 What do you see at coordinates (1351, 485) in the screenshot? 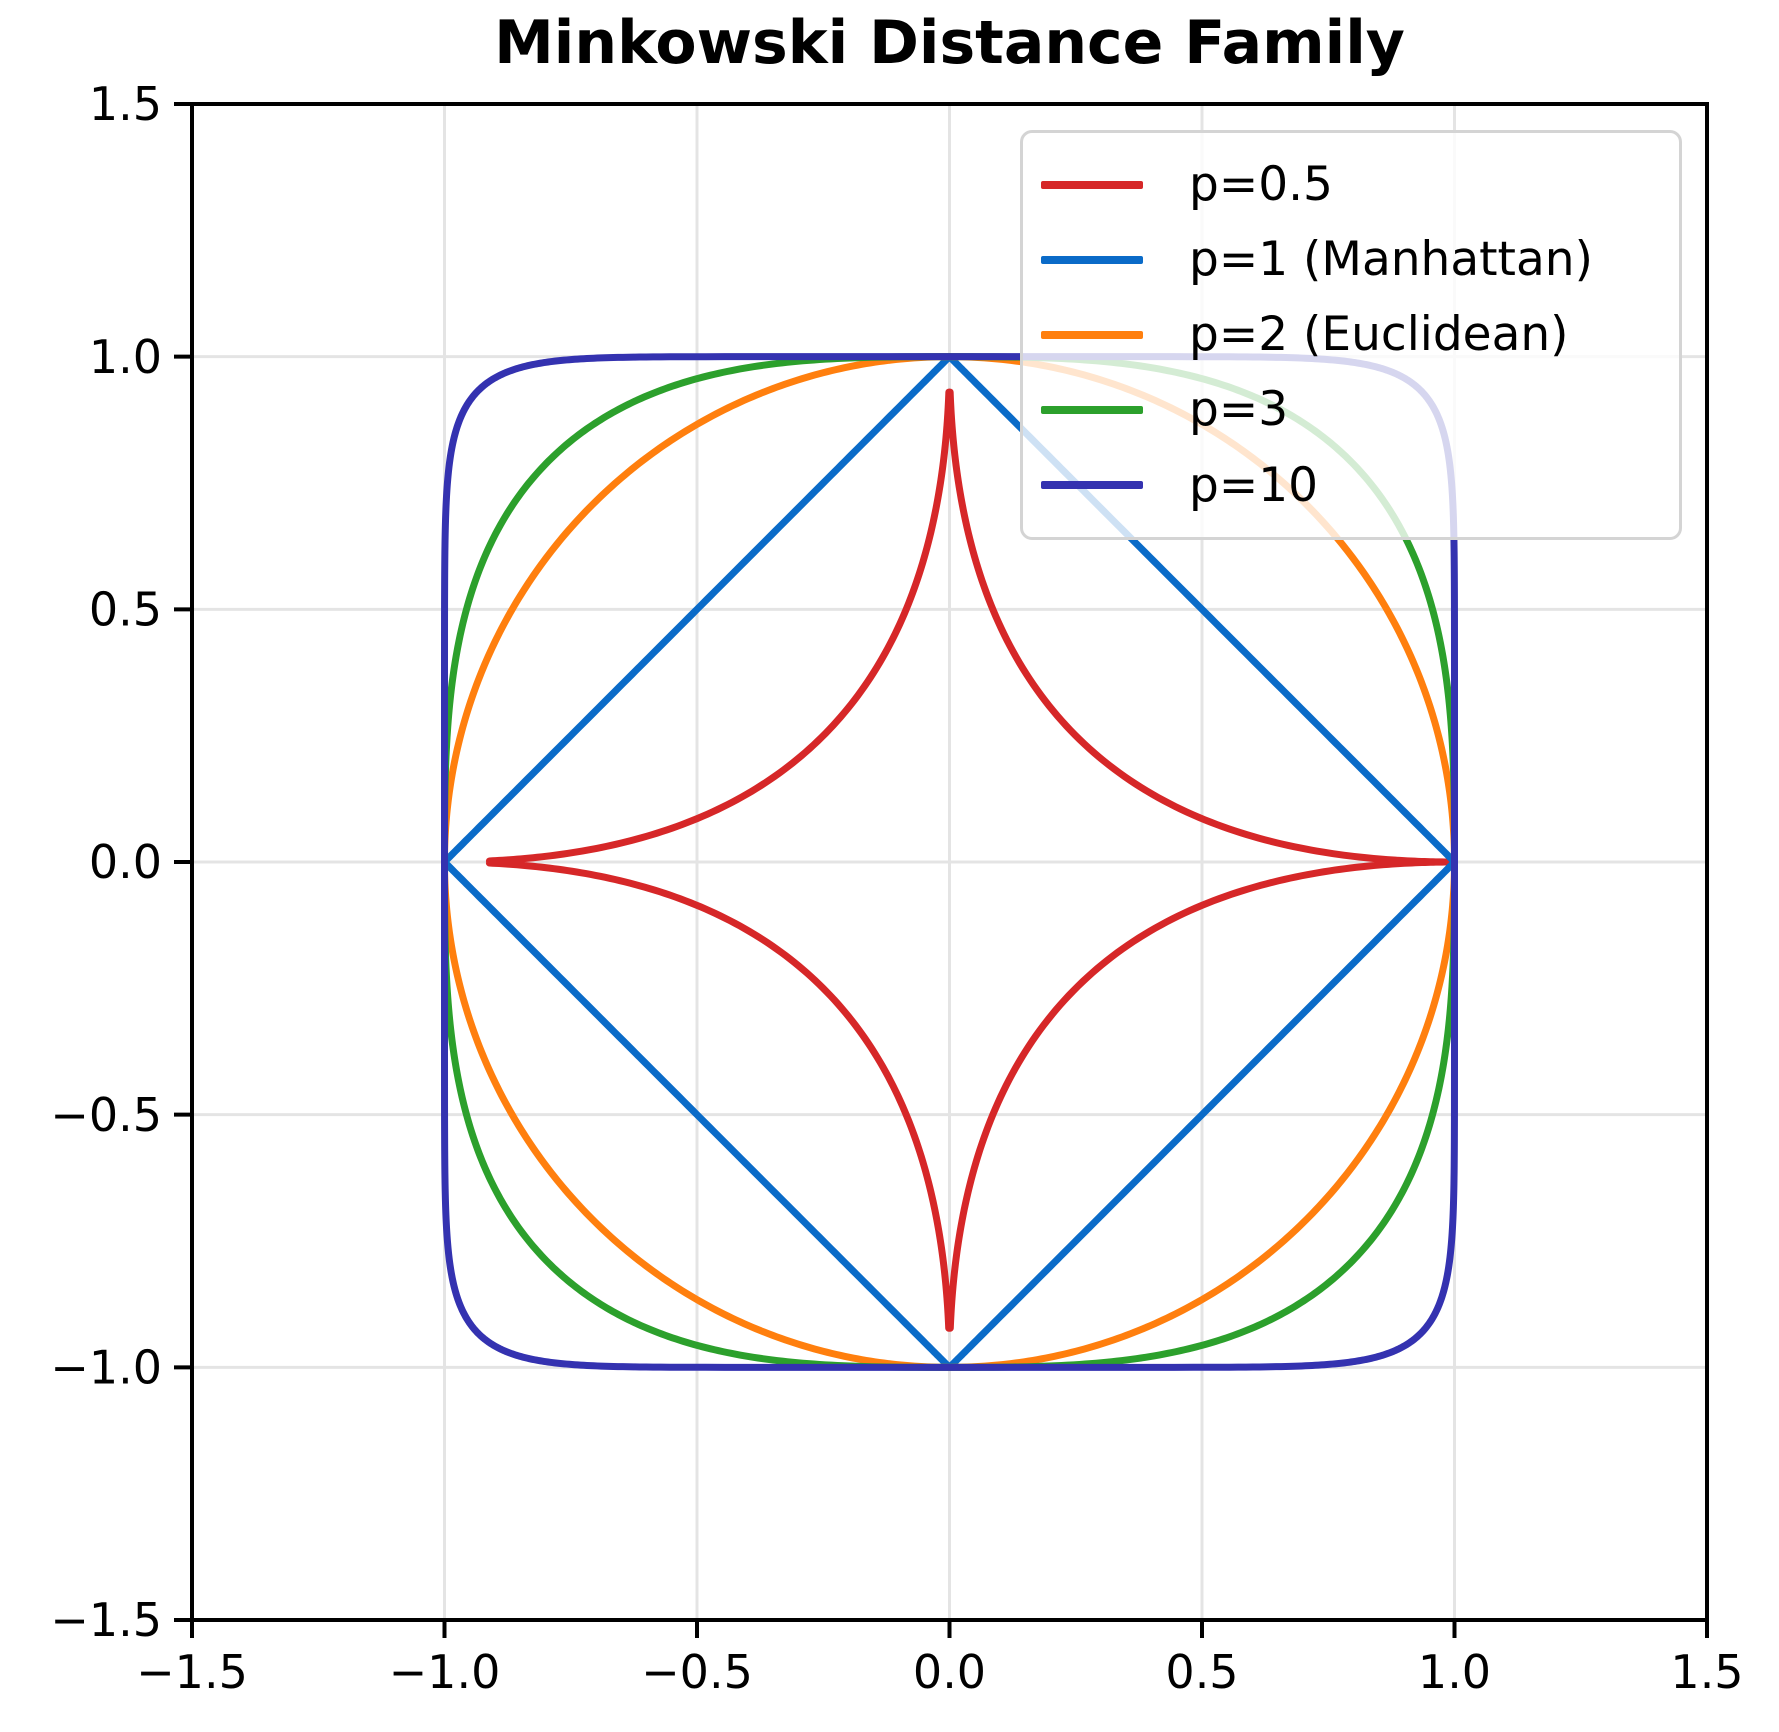
I see `legend-item: p=10` at bounding box center [1351, 485].